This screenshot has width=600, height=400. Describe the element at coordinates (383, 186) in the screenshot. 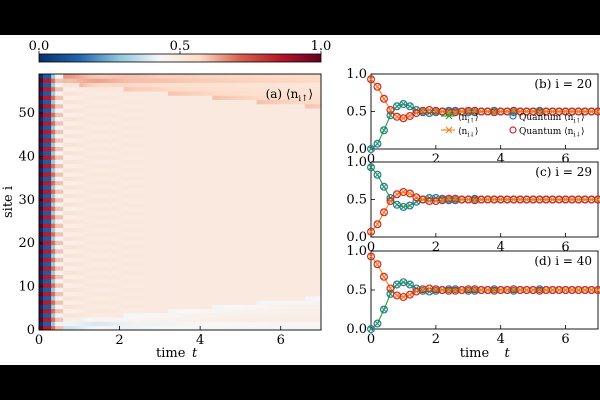

I see `quantum-circle-marker` at that location.